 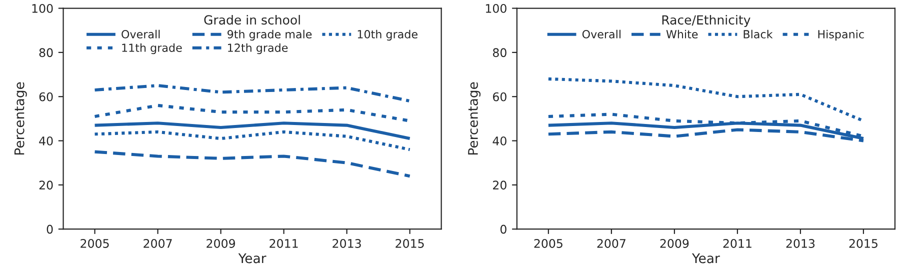 What do you see at coordinates (258, 48) in the screenshot?
I see `legend-label: 12th grade` at bounding box center [258, 48].